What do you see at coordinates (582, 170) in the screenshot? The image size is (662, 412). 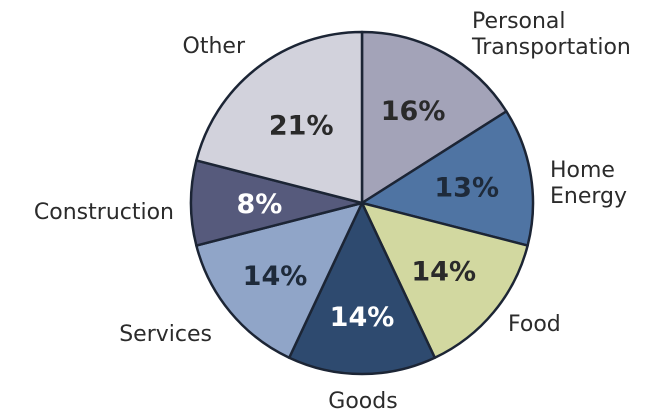 I see `category-label-line: Home` at bounding box center [582, 170].